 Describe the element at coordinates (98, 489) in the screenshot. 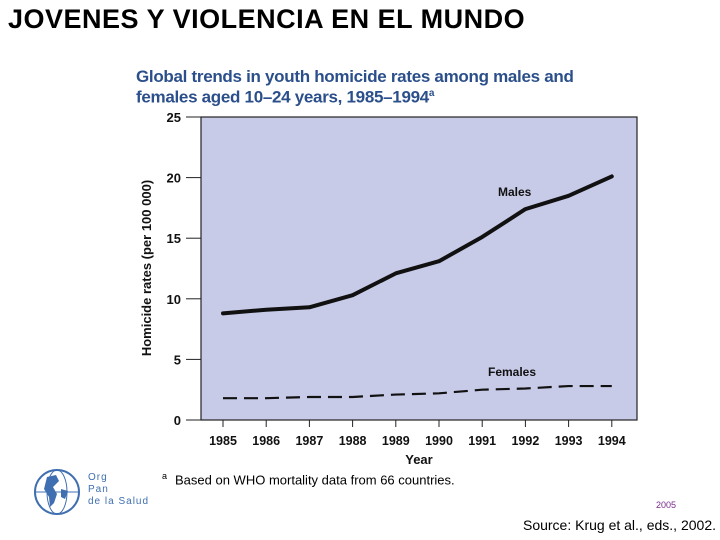

I see `logo-line-2: Pan` at that location.